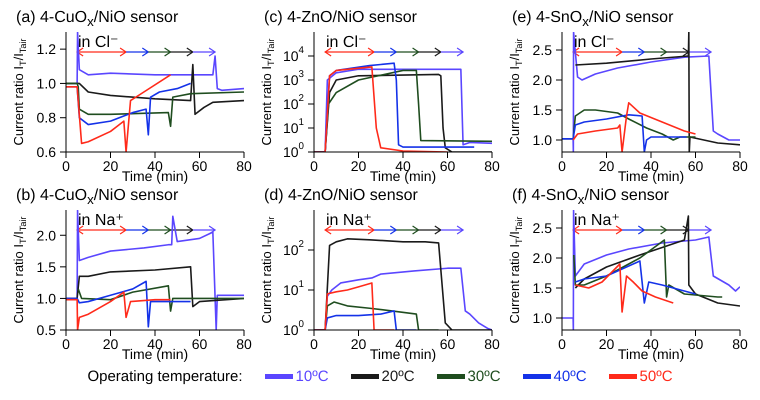 The image size is (760, 400). I want to click on chart-title: (c) 4-ZnO/NiO sensor, so click(340, 18).